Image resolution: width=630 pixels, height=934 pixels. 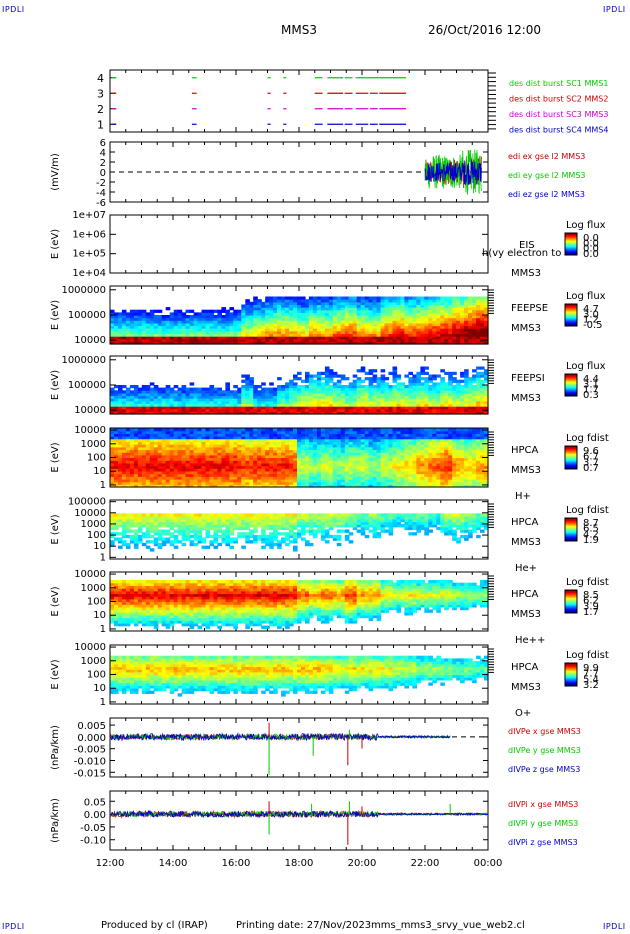 I want to click on instrument-label: FEEPSI, so click(x=528, y=378).